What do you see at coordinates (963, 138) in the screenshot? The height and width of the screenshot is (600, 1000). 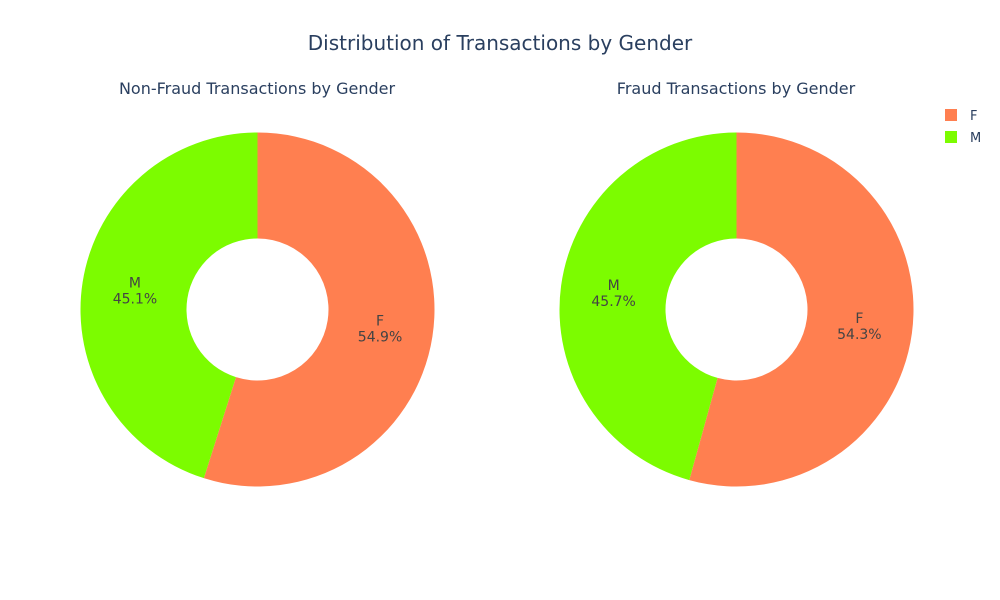 I see `legend-item-m: M` at bounding box center [963, 138].